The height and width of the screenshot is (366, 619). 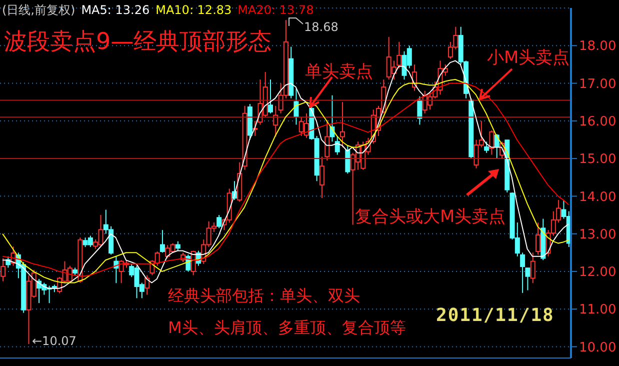 What do you see at coordinates (194, 10) in the screenshot?
I see `text: MA10: 12.83` at bounding box center [194, 10].